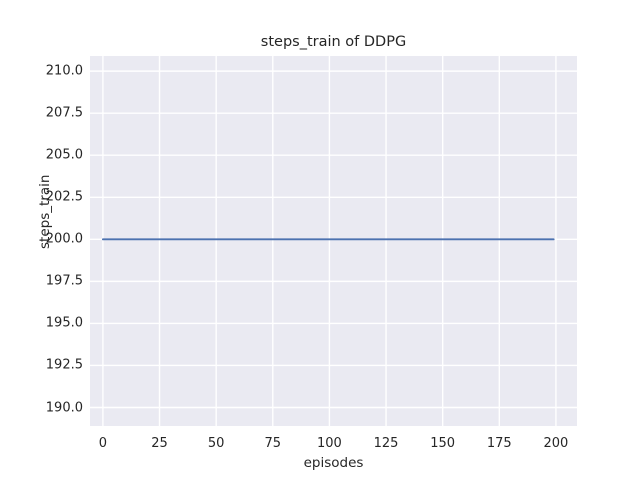 This screenshot has height=480, width=640. Describe the element at coordinates (64, 239) in the screenshot. I see `y-tick-label: 200.0` at that location.